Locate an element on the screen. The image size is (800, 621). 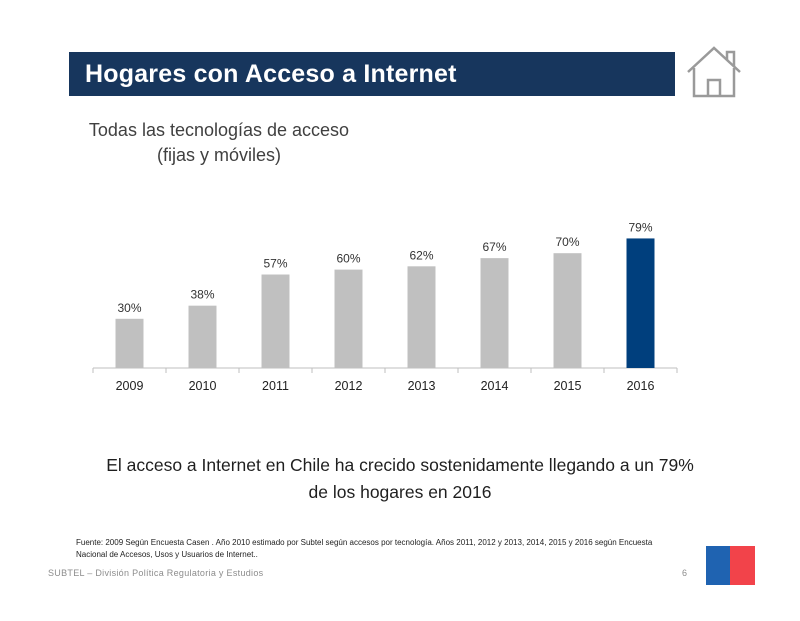
data-label-2012: 60% is located at coordinates (348, 259).